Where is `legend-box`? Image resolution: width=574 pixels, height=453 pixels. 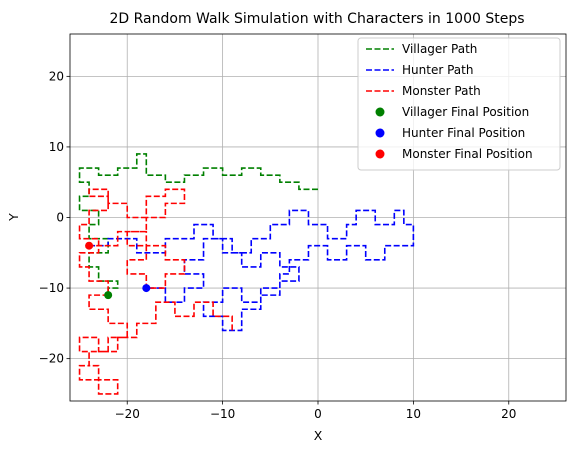
legend-box is located at coordinates (459, 104).